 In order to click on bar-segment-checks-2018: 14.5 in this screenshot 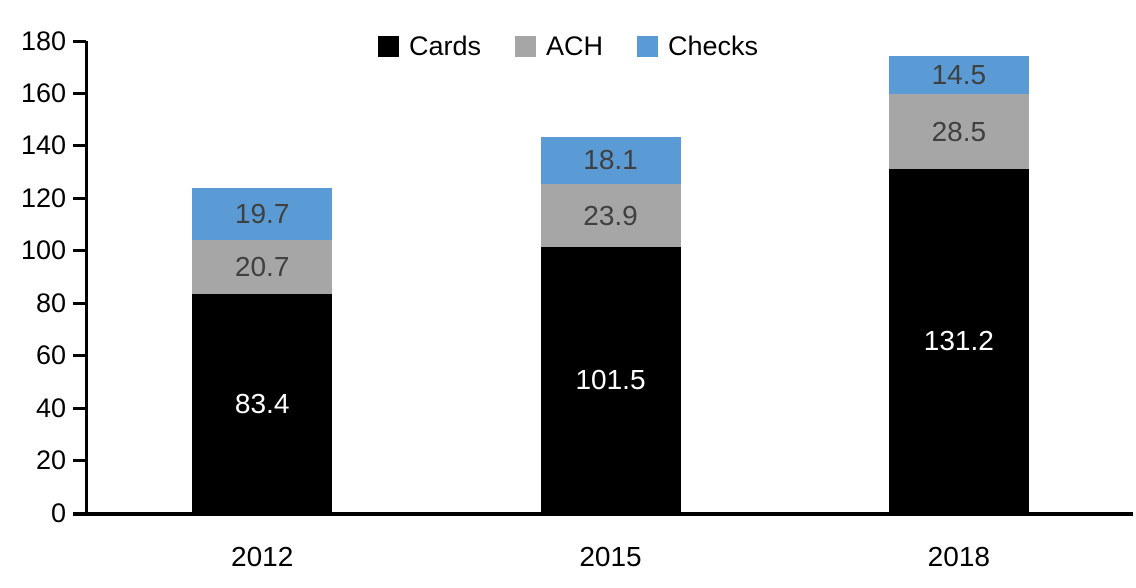, I will do `click(958, 75)`.